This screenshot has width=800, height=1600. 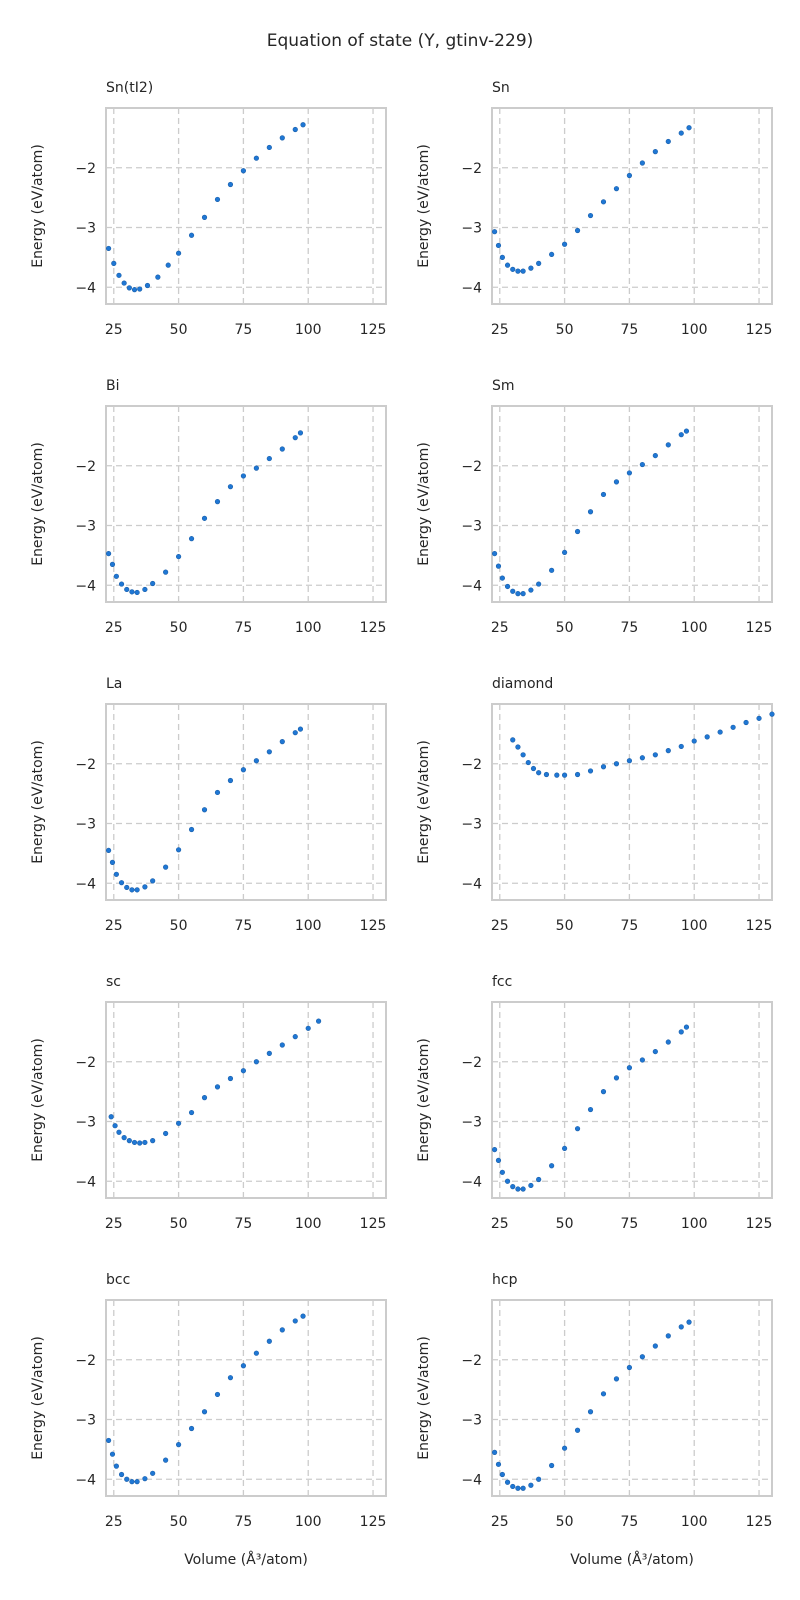 What do you see at coordinates (400, 41) in the screenshot?
I see `figure-title: Equation of state (Y, gtinv-229)` at bounding box center [400, 41].